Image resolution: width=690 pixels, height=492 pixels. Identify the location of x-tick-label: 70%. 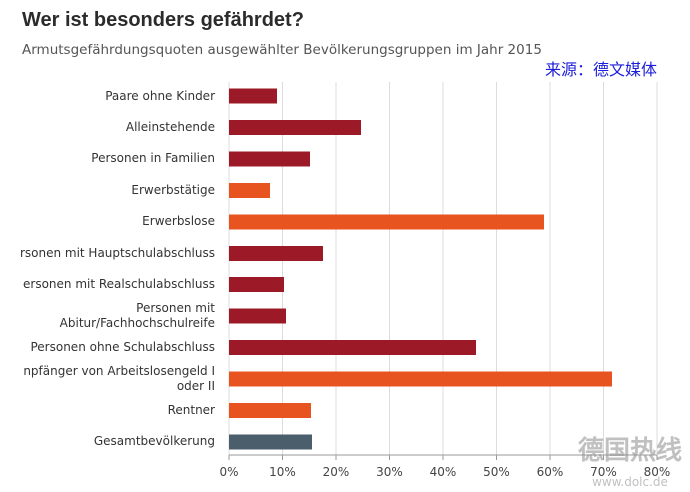
(603, 472).